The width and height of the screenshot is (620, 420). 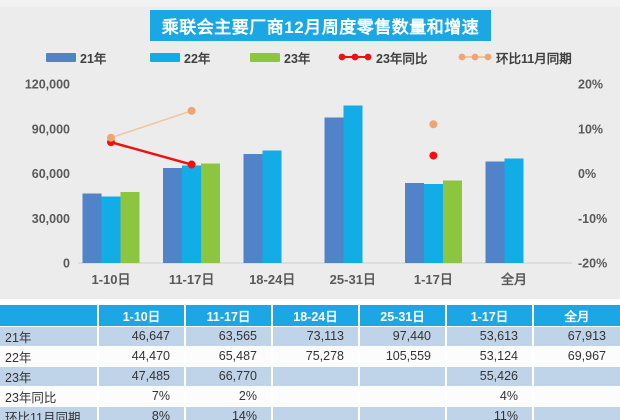 What do you see at coordinates (93, 58) in the screenshot?
I see `legend-label: 21年` at bounding box center [93, 58].